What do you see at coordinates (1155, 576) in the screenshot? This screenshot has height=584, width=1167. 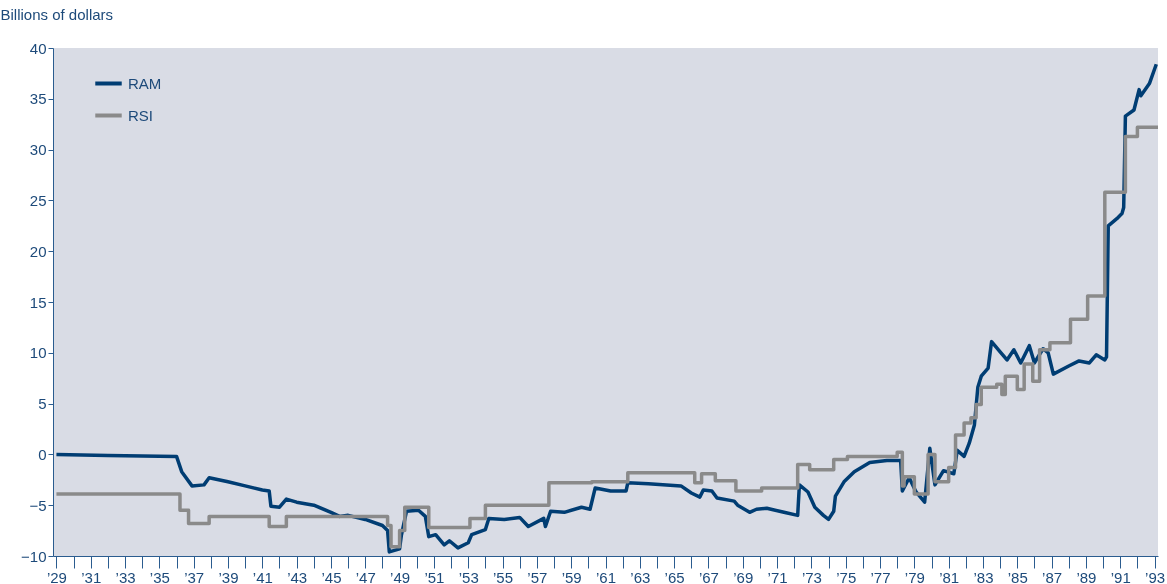 I see `x-tick-label: ’93` at bounding box center [1155, 576].